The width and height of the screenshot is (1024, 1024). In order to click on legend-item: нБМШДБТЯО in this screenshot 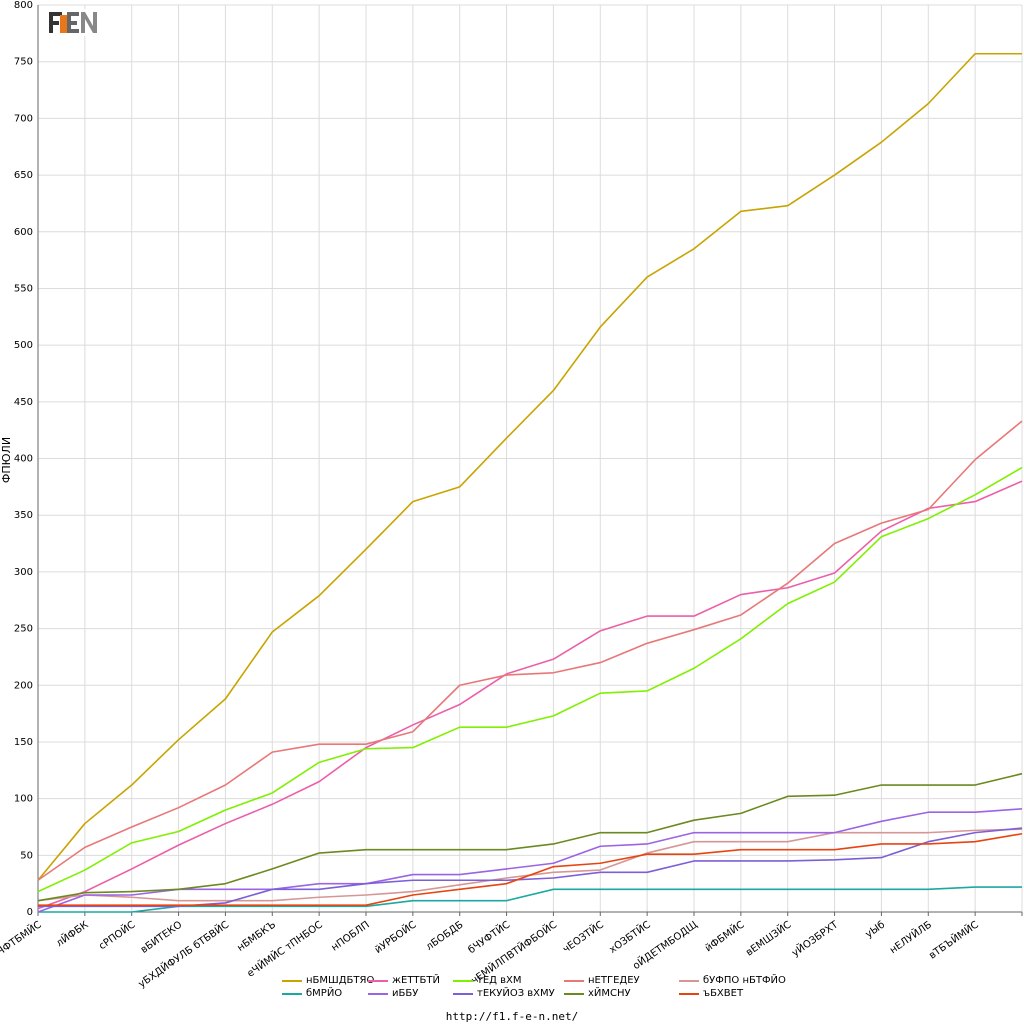, I will do `click(328, 980)`.